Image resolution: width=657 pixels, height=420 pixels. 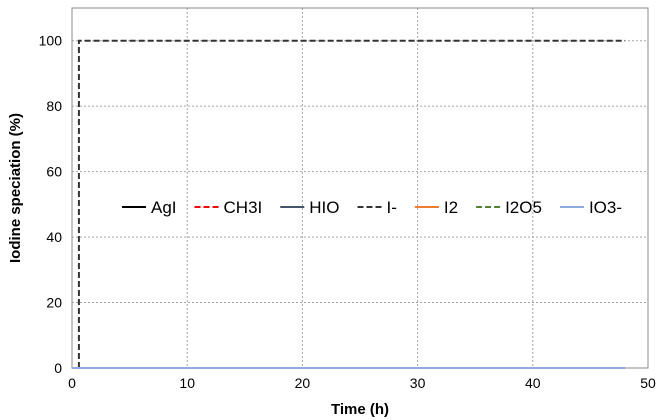 I want to click on y-tick-label: 40, so click(x=54, y=237).